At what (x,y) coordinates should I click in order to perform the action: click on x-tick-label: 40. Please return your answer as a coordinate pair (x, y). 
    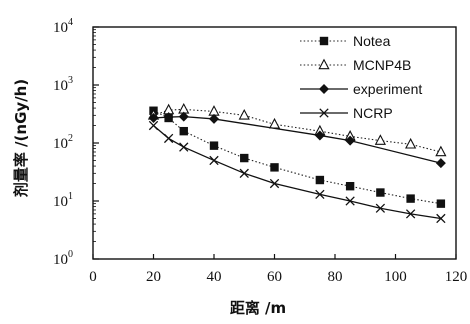
    Looking at the image, I should click on (214, 277).